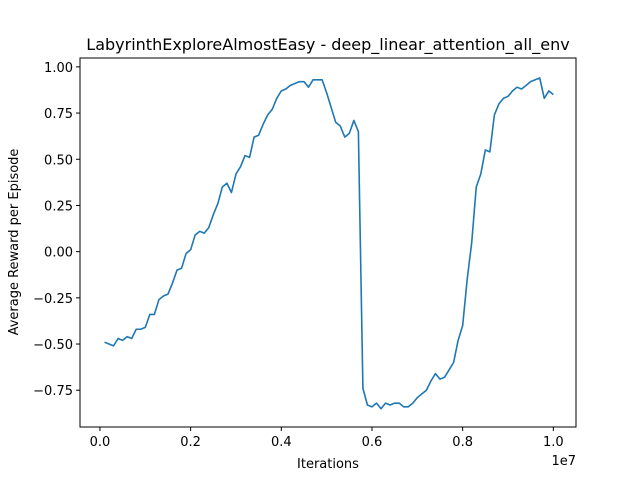 This screenshot has height=480, width=640. I want to click on y-tick-label: −0.75, so click(53, 391).